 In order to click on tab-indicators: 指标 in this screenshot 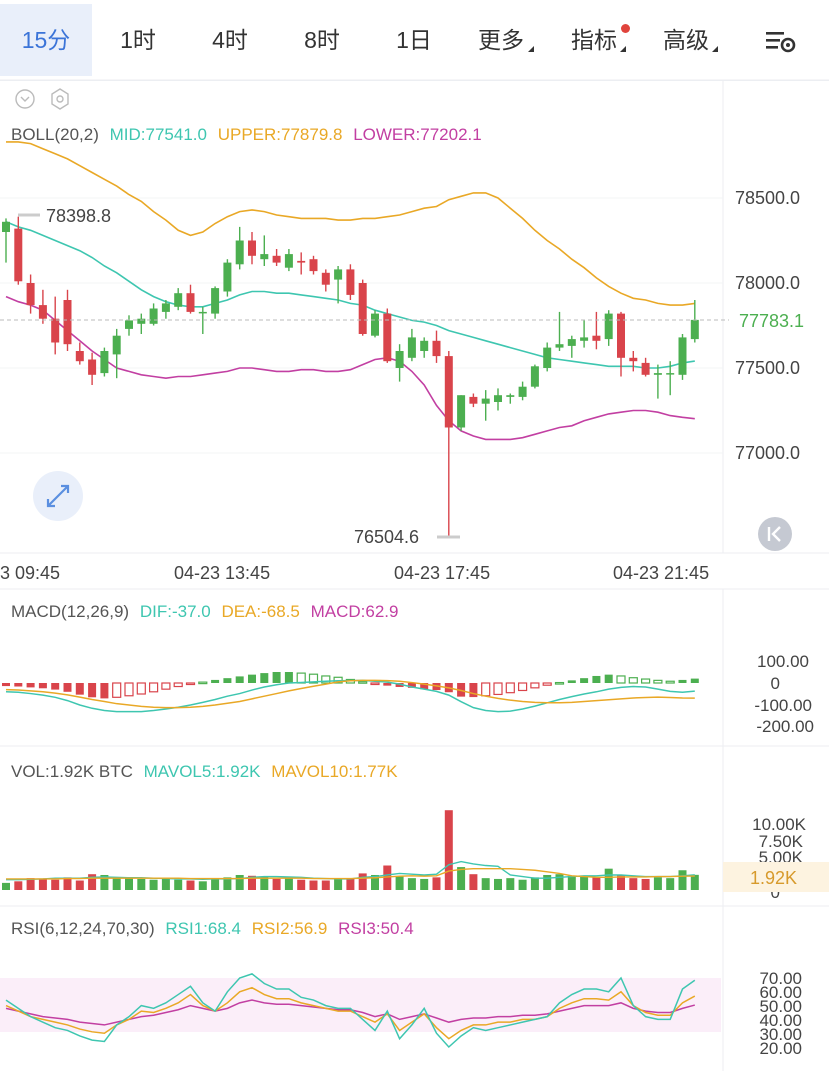, I will do `click(598, 40)`.